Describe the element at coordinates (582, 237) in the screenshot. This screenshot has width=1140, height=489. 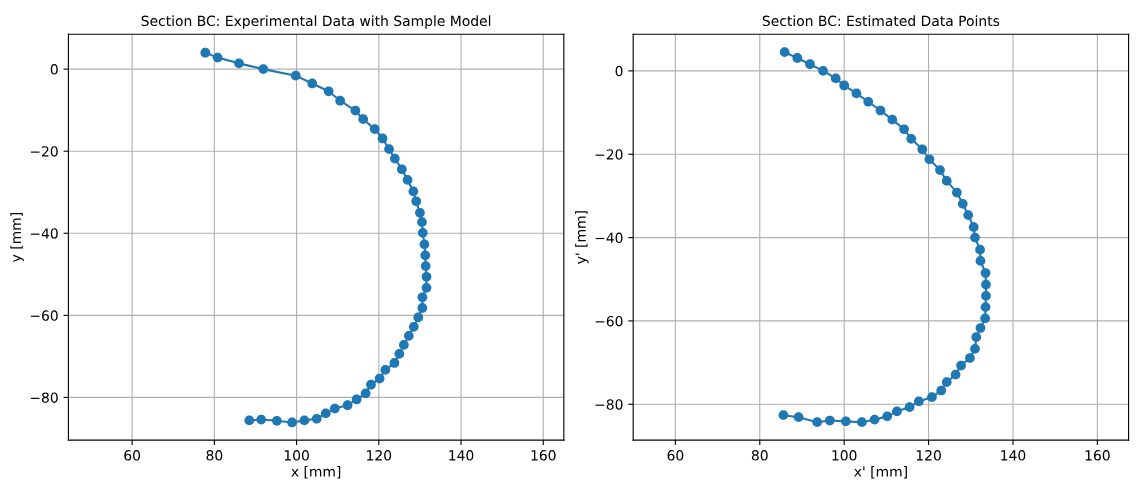
I see `y-axis-title: y' [mm]` at that location.